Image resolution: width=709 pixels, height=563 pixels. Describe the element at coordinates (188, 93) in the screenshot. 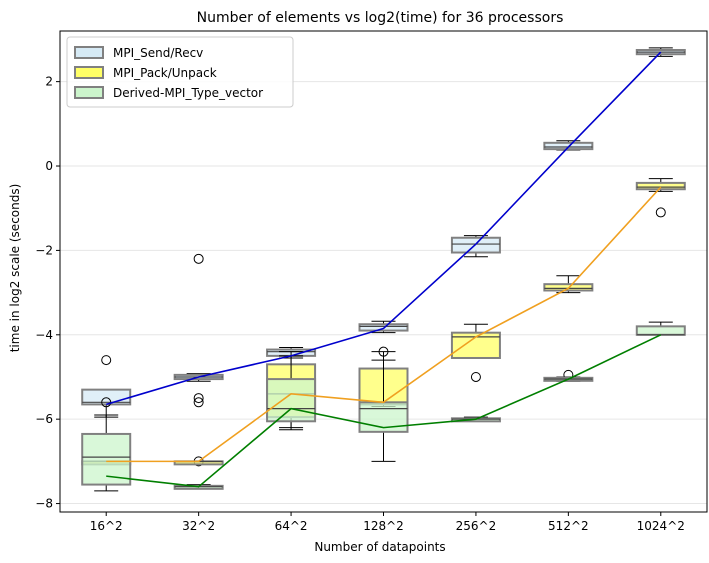

I see `legend-label: Derived-MPI_Type_vector` at that location.